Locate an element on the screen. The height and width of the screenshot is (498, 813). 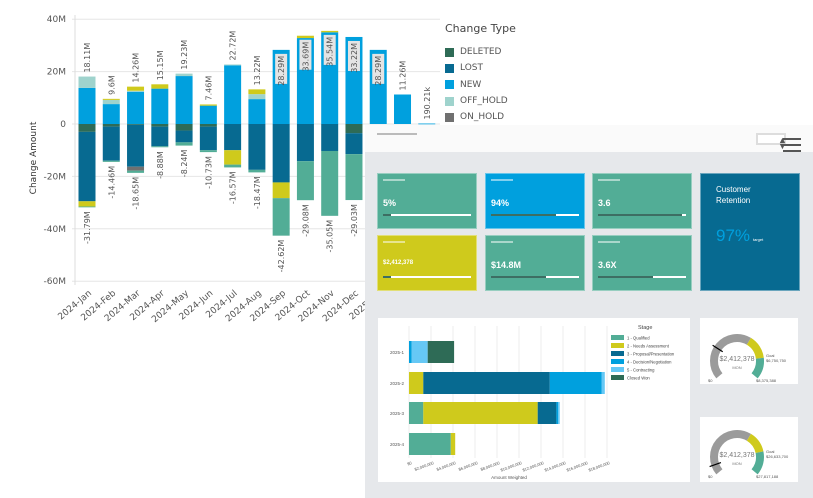
hamburger-menu-icon is located at coordinates (792, 147).